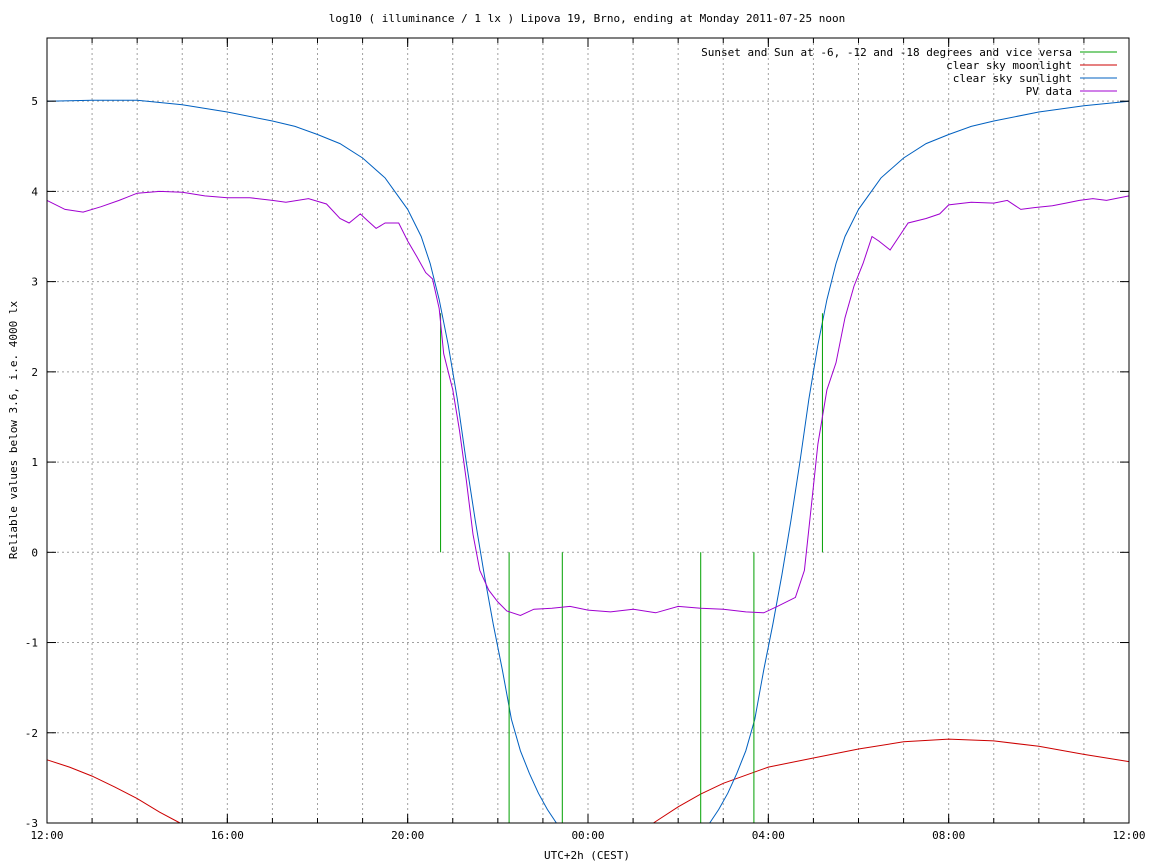 The image size is (1151, 863). I want to click on y-tick-label: -3, so click(31, 823).